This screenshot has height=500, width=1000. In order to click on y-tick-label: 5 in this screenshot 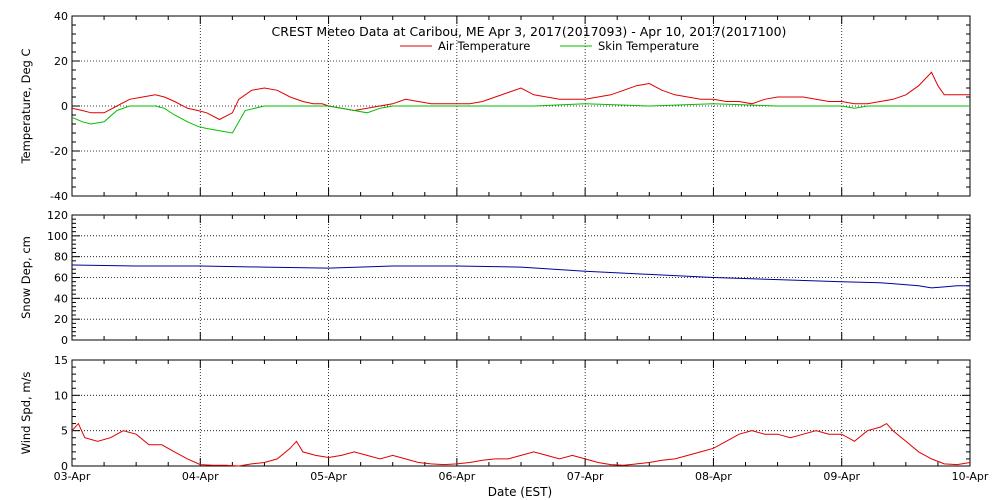, I will do `click(64, 431)`.